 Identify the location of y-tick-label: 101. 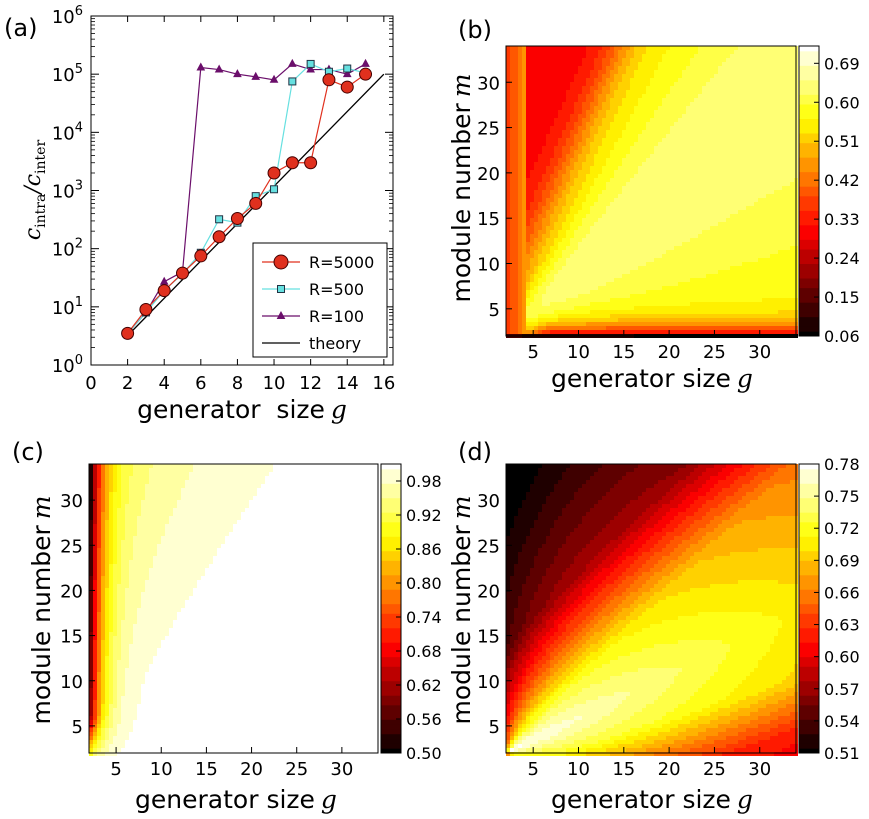
(67, 307).